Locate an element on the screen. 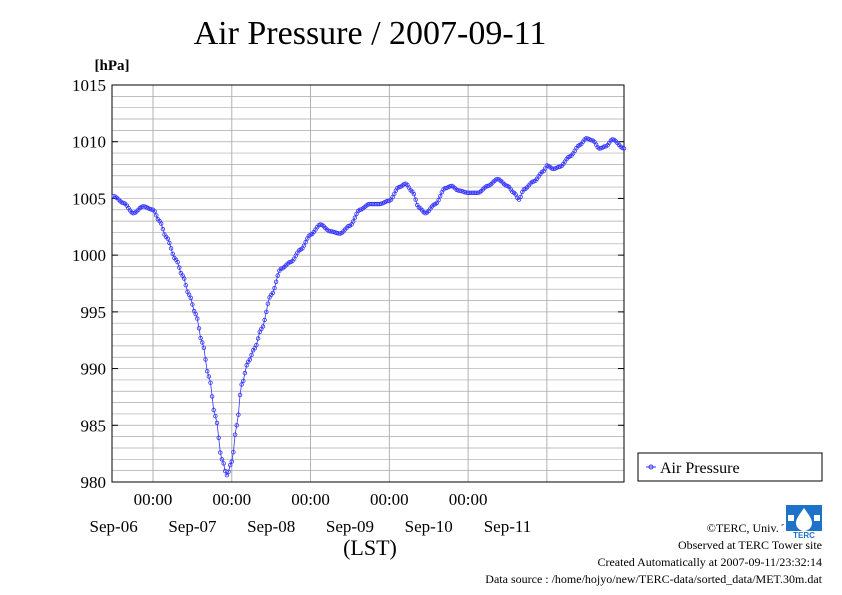 The image size is (842, 595). x-tick-date-label: Sep-08 is located at coordinates (271, 526).